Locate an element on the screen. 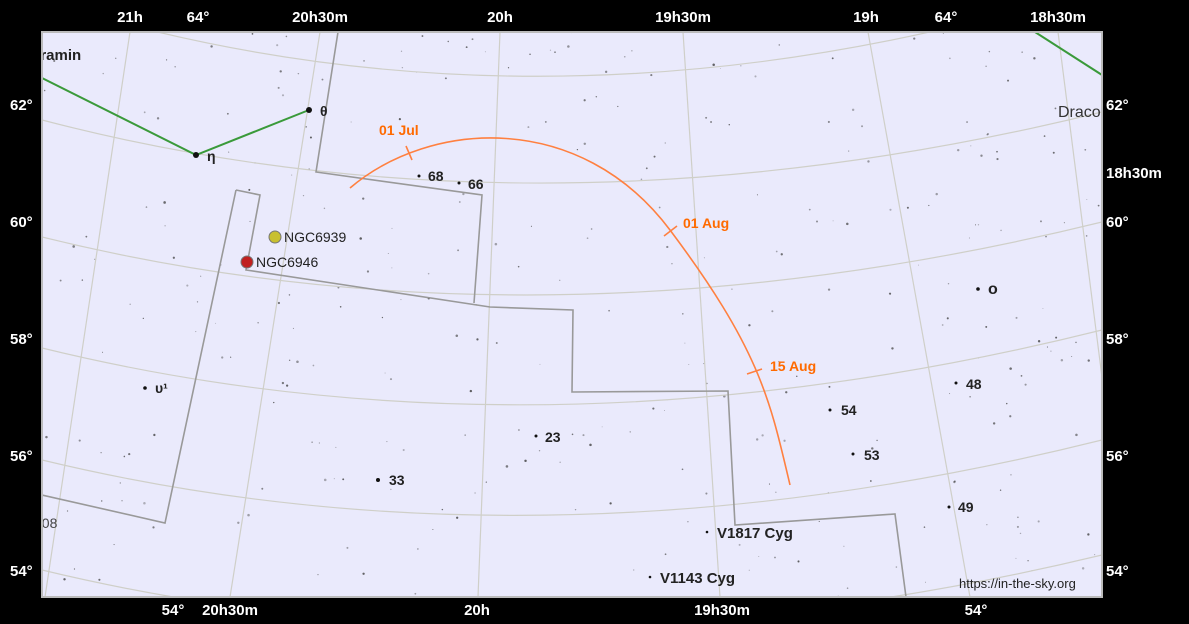  star-label: 23 is located at coordinates (553, 437).